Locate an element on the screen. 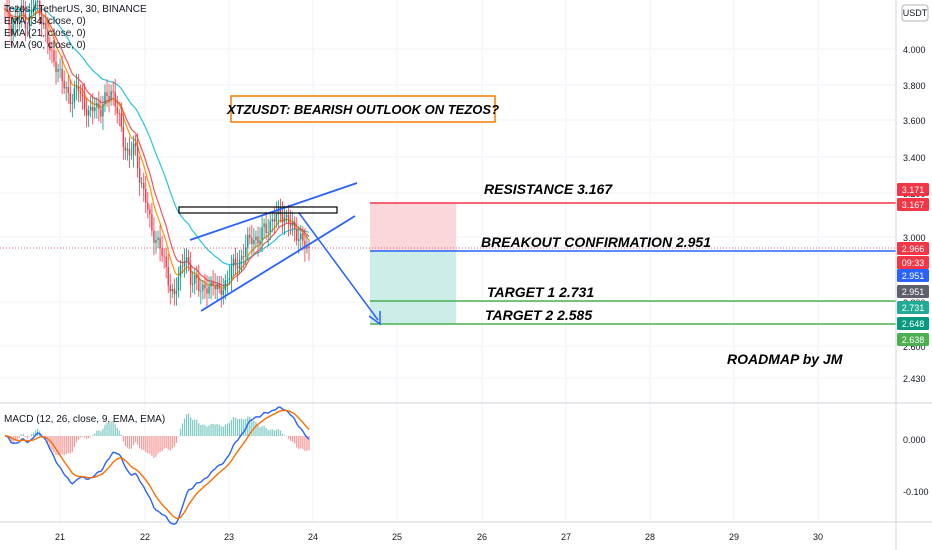  macd-legend: MACD (12, 26, close, 9, EMA, EMA) is located at coordinates (84, 420).